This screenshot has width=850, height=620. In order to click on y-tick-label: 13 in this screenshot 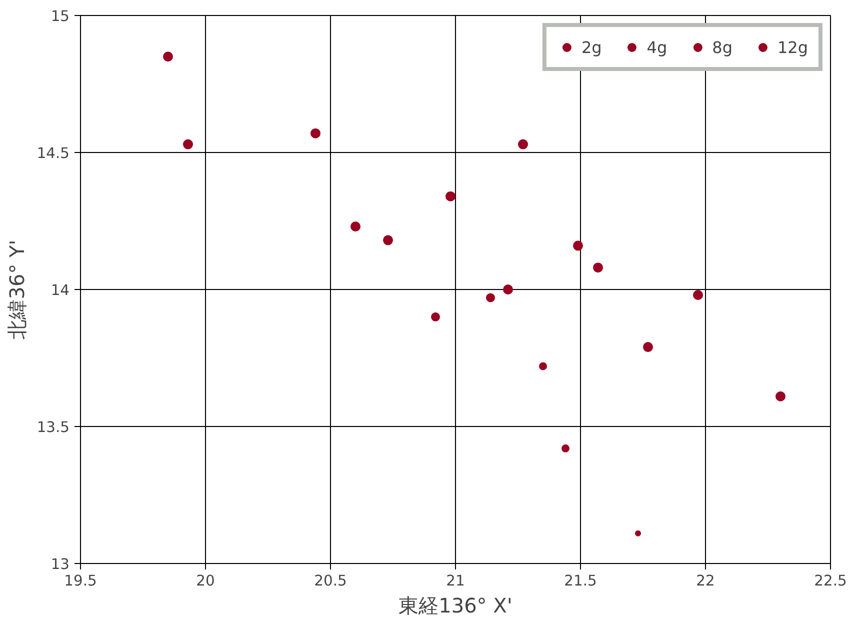, I will do `click(60, 564)`.